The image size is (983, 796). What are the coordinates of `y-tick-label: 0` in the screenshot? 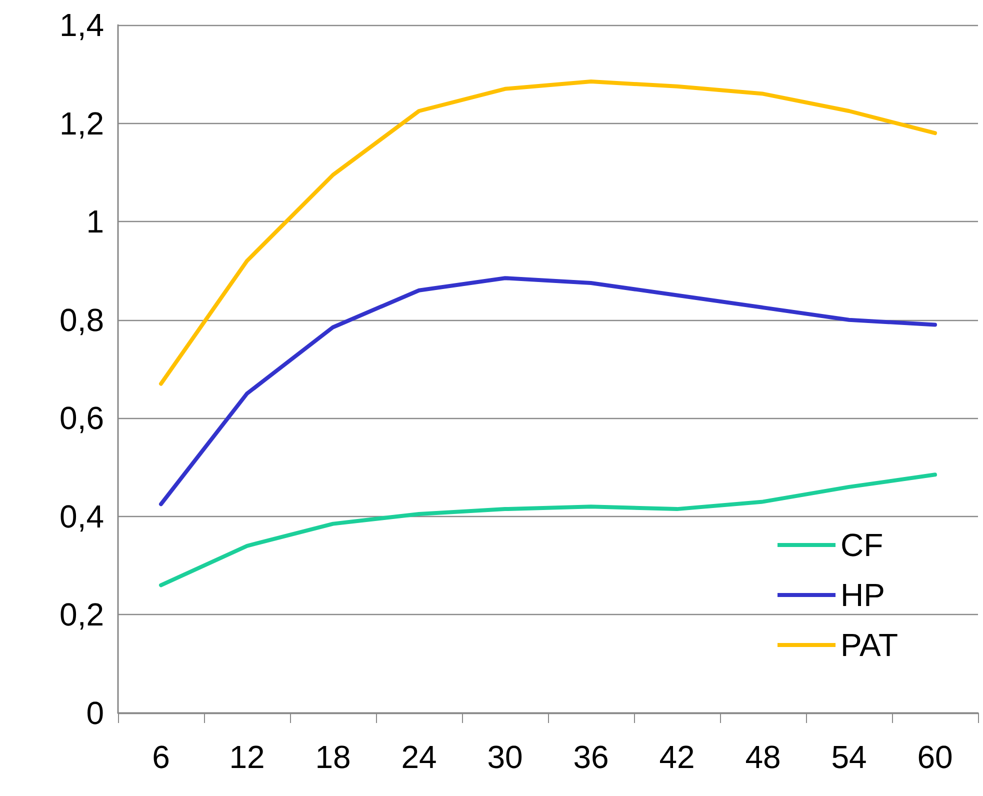 It's located at (95, 713).